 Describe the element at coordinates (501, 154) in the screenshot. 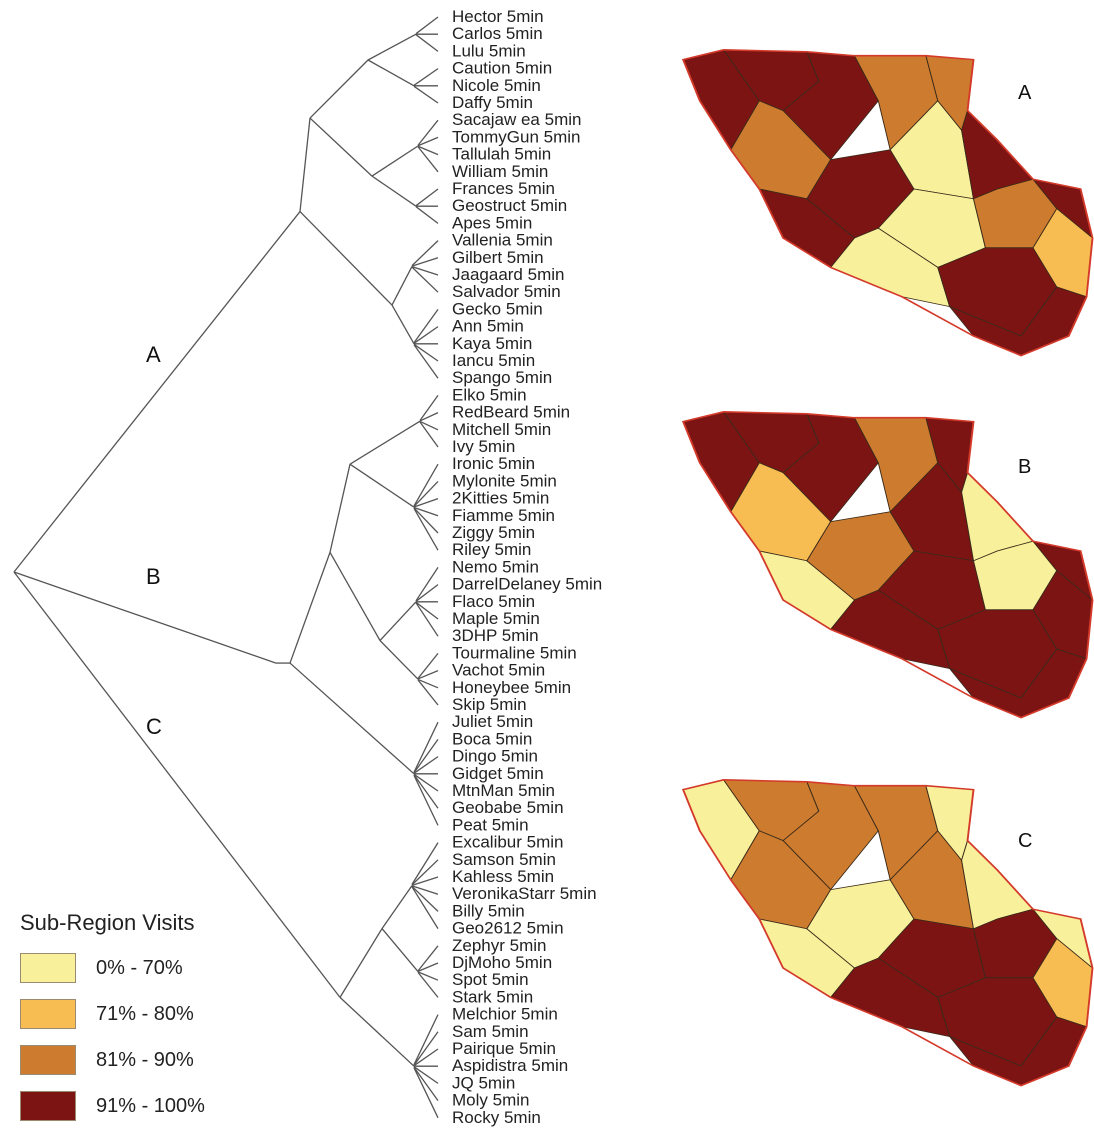

I see `leaf-label: Tallulah 5min` at that location.